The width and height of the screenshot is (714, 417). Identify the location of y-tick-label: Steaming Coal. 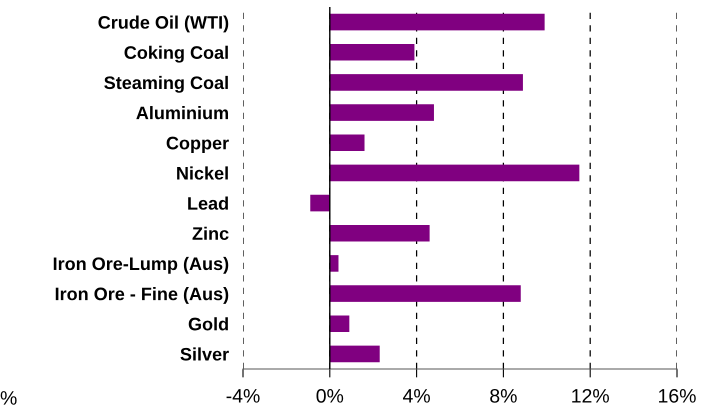
(166, 84).